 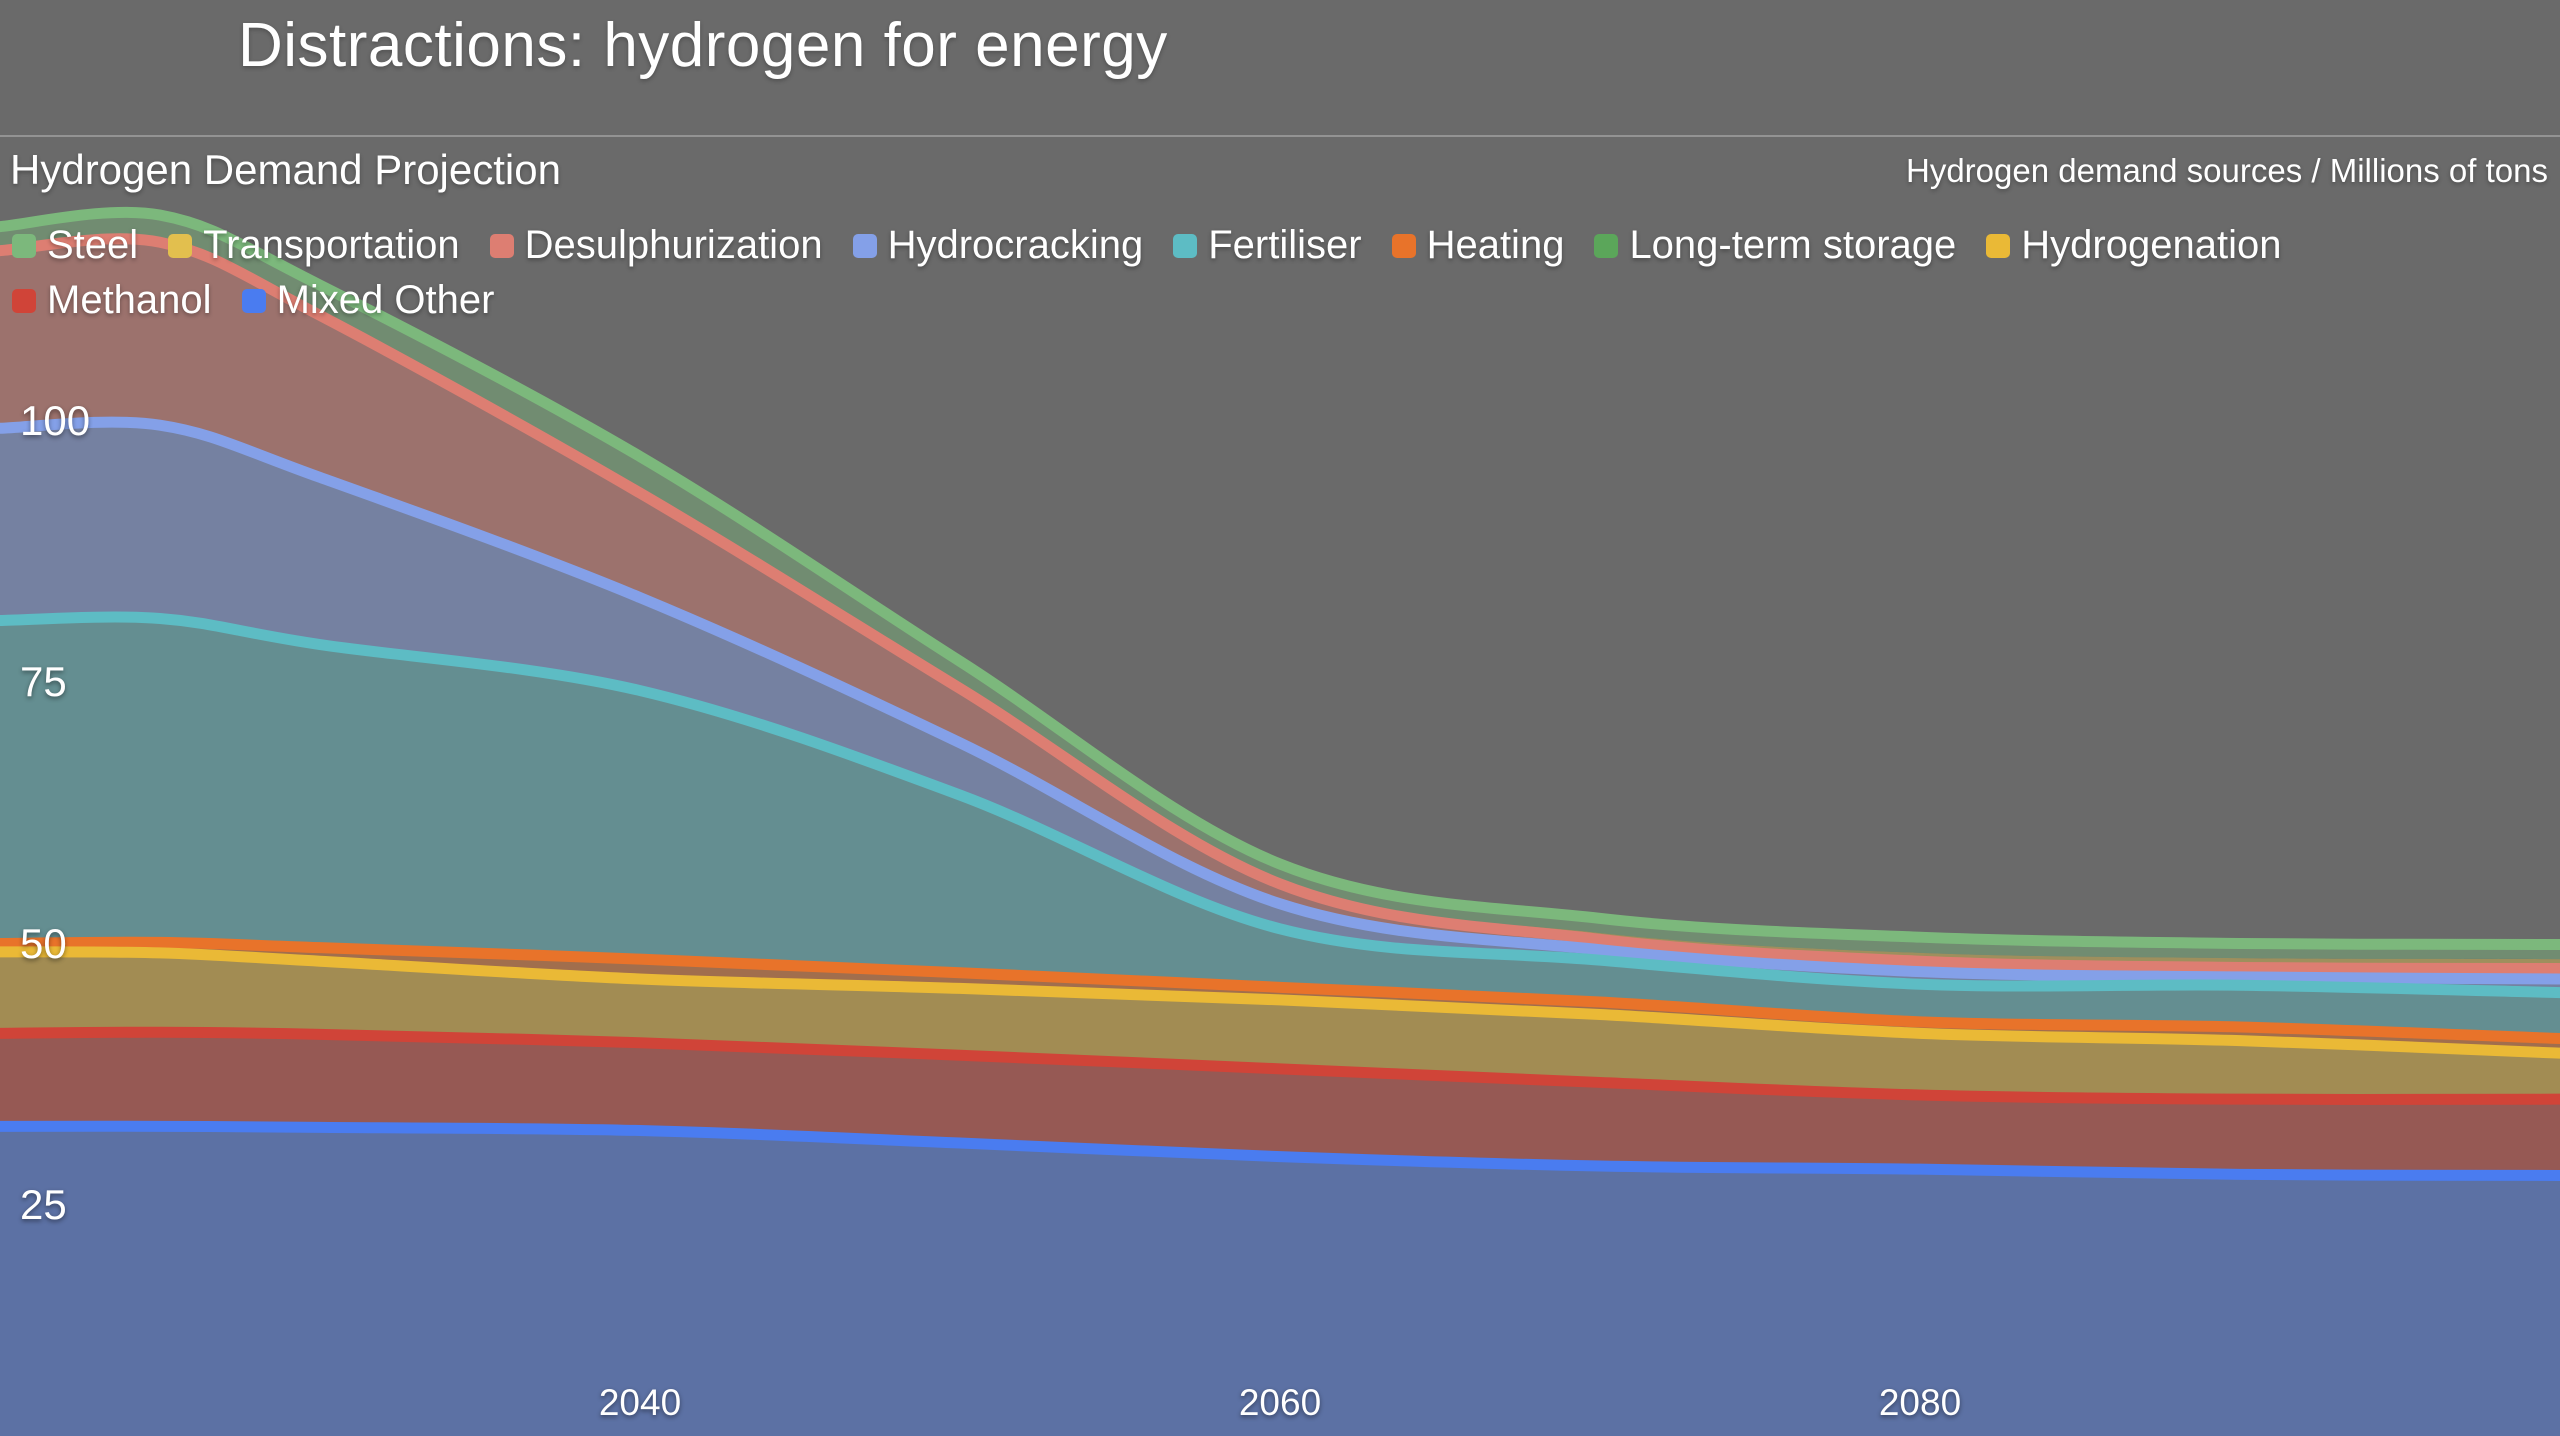 I want to click on line-mixed-other, so click(x=1280, y=1150).